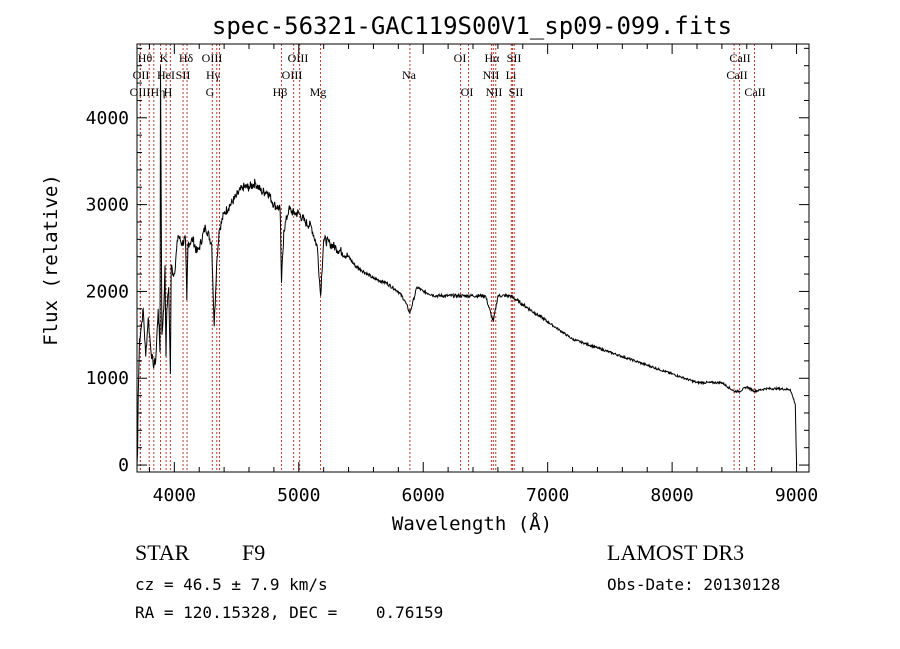 The width and height of the screenshot is (900, 649). I want to click on y-tick-label-3000: 3000, so click(107, 205).